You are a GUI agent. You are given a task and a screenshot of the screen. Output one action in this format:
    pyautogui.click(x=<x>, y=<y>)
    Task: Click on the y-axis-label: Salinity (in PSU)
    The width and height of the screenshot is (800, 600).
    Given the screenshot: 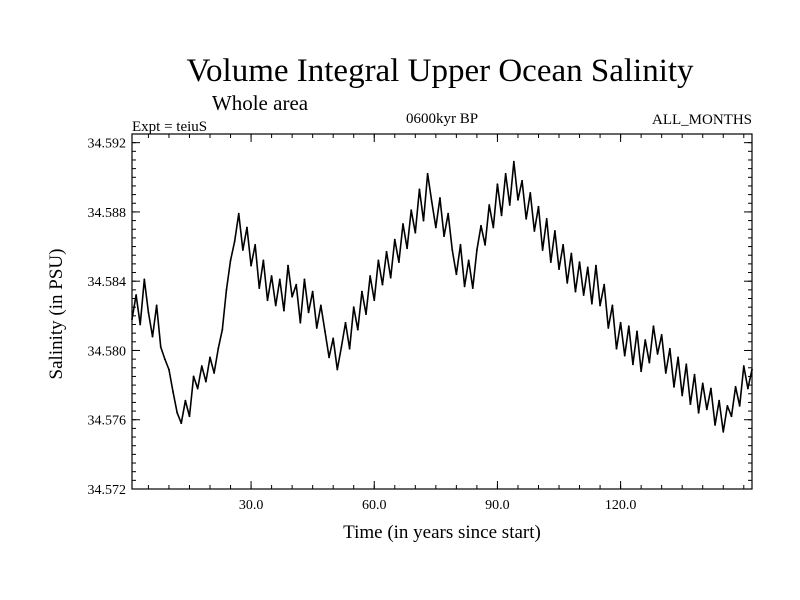 What is the action you would take?
    pyautogui.click(x=56, y=314)
    